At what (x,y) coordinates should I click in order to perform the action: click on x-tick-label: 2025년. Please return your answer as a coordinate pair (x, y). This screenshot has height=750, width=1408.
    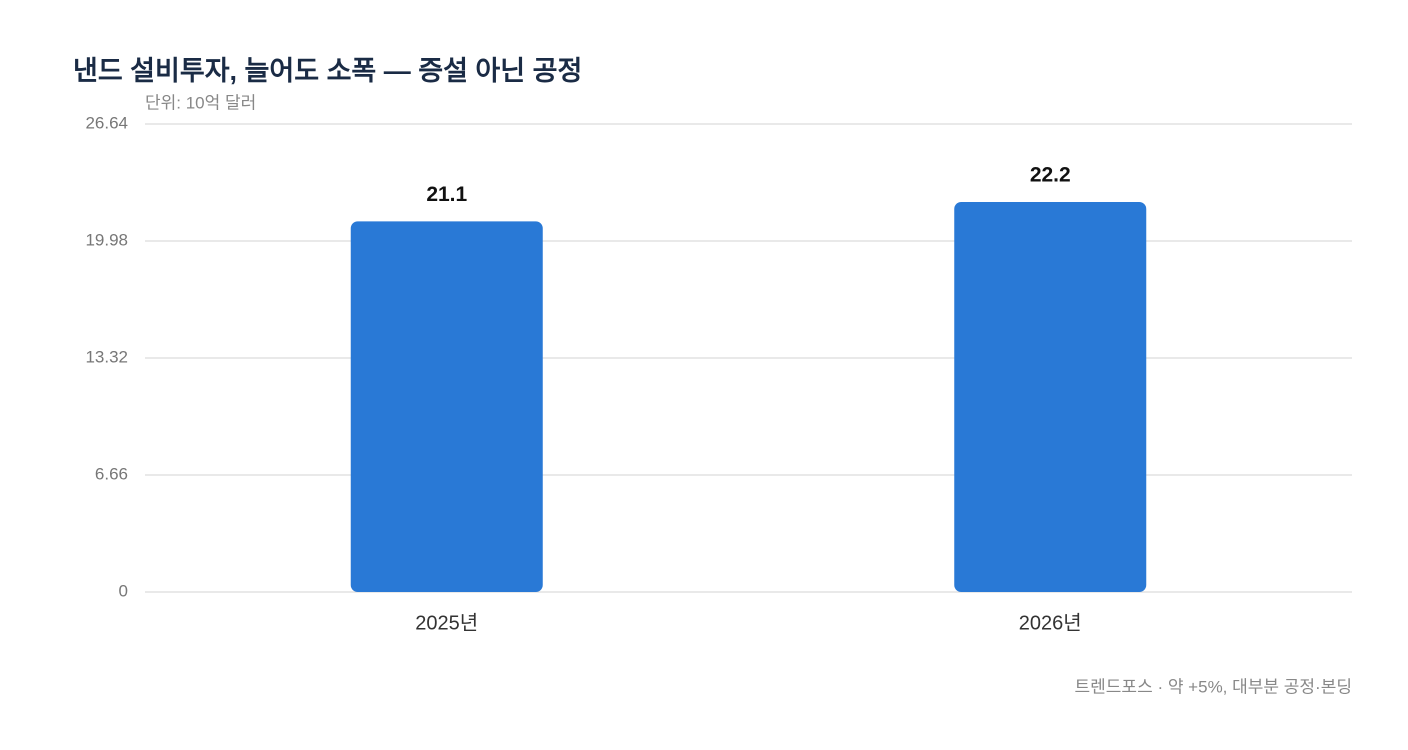
    Looking at the image, I should click on (446, 622).